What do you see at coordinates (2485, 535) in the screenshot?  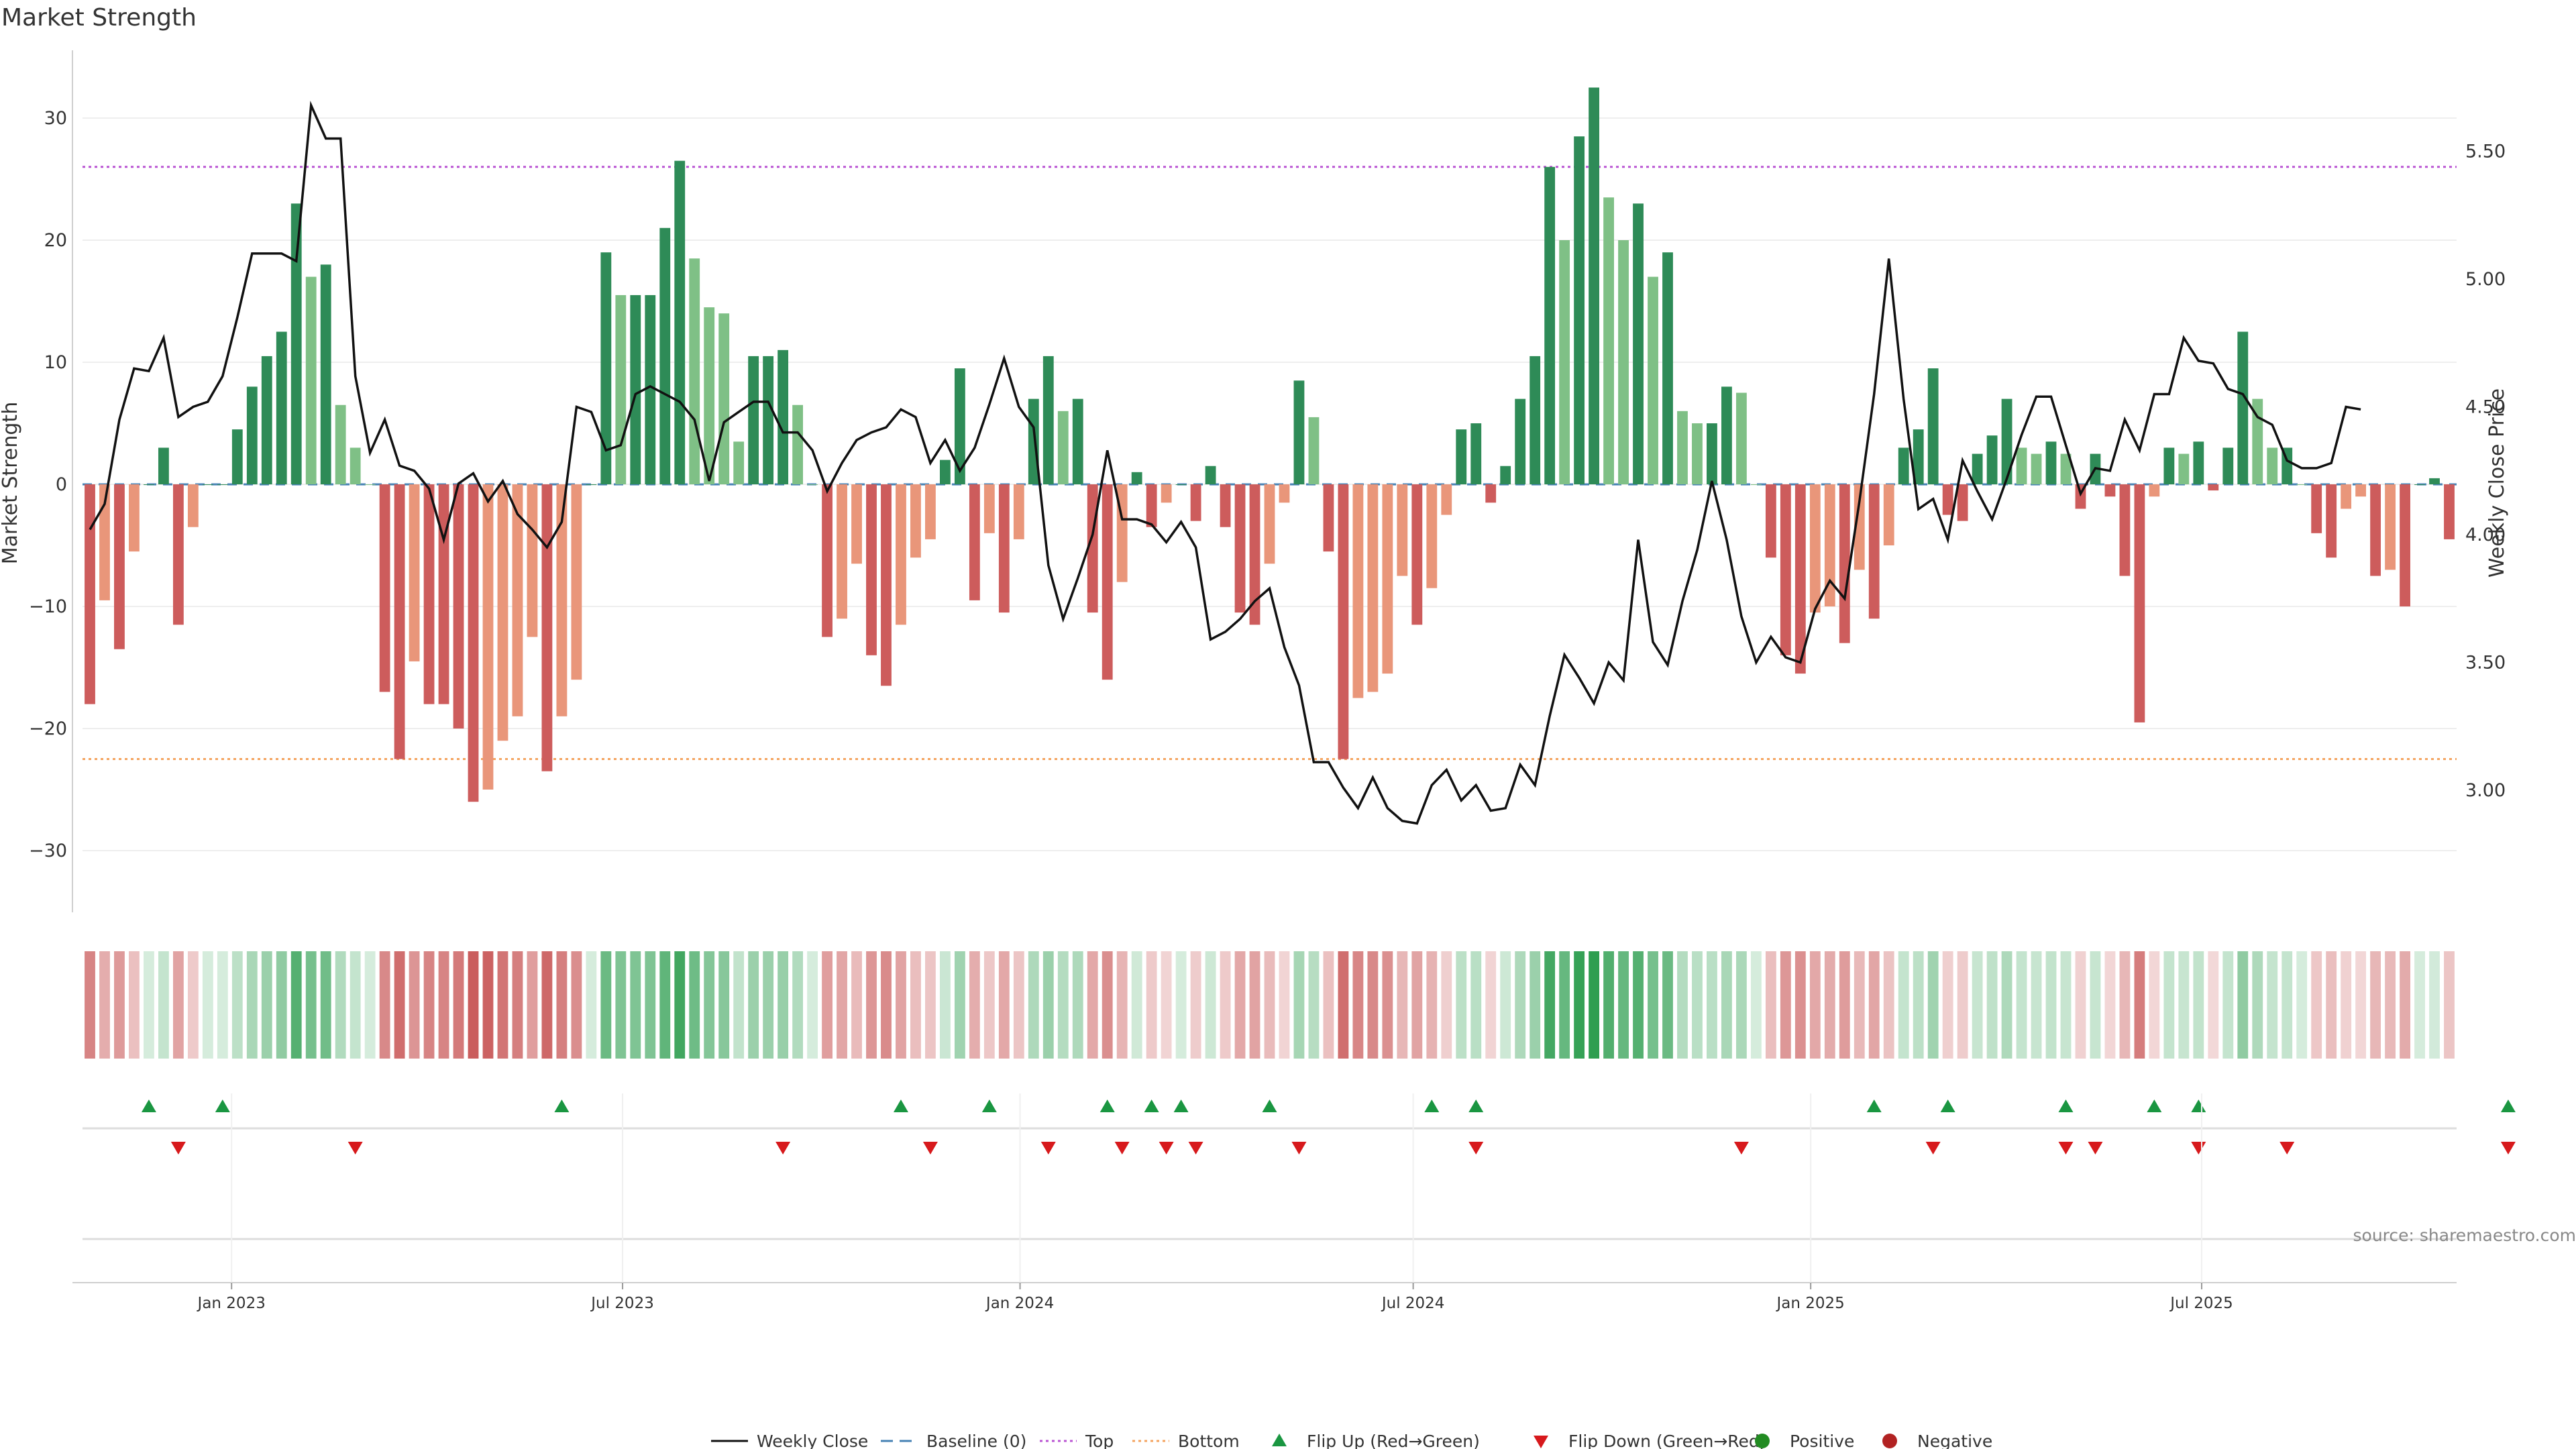 I see `y2-tick-label: 4.00` at bounding box center [2485, 535].